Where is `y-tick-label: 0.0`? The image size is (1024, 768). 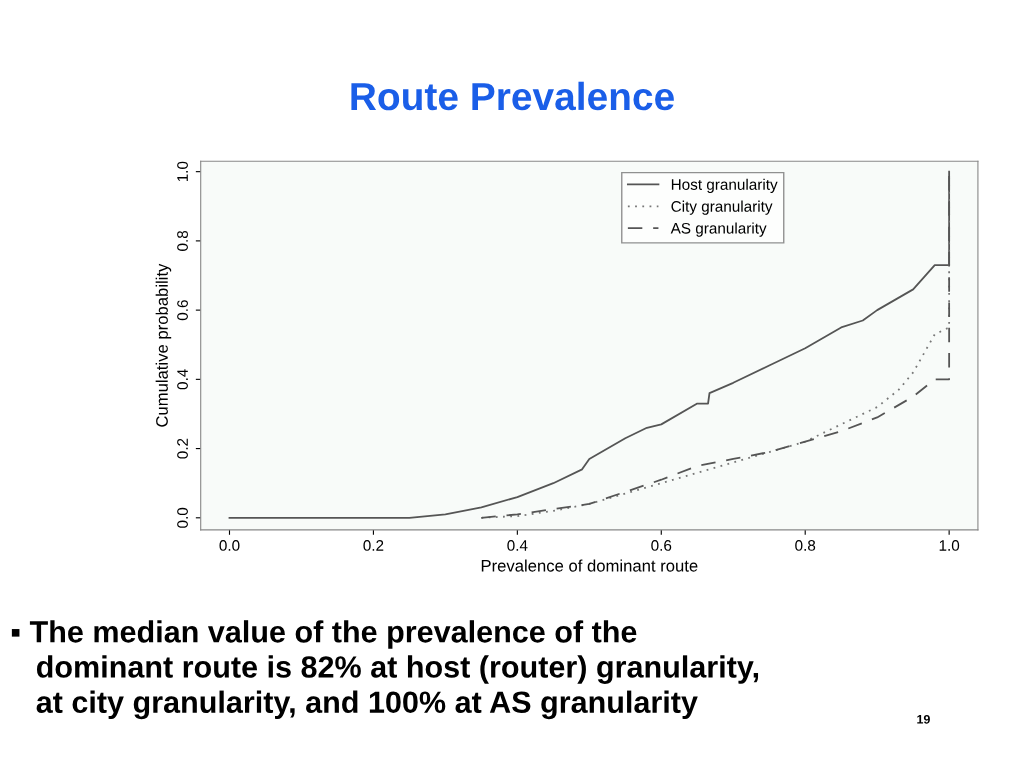
y-tick-label: 0.0 is located at coordinates (182, 517).